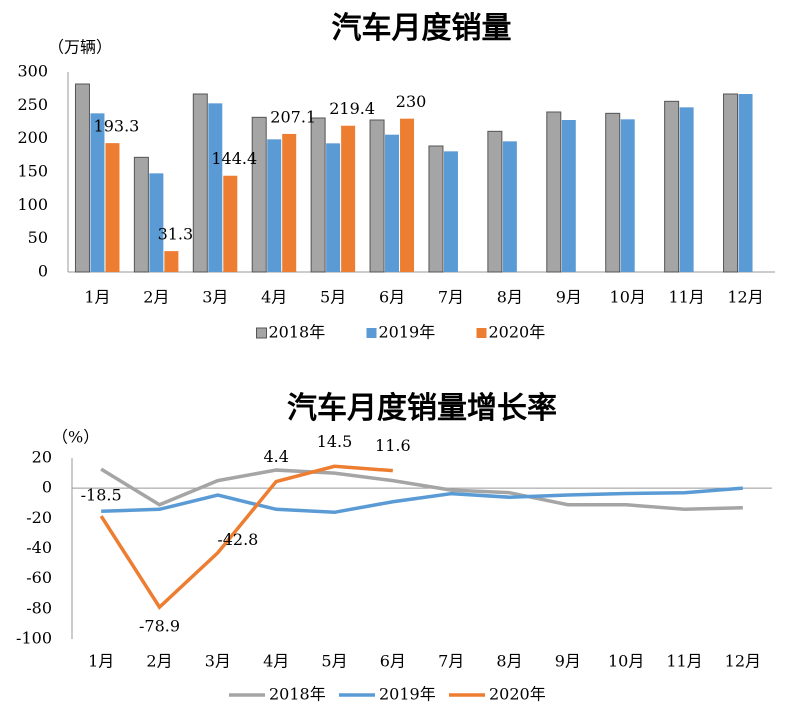  What do you see at coordinates (32, 204) in the screenshot?
I see `y-tick-label: 100` at bounding box center [32, 204].